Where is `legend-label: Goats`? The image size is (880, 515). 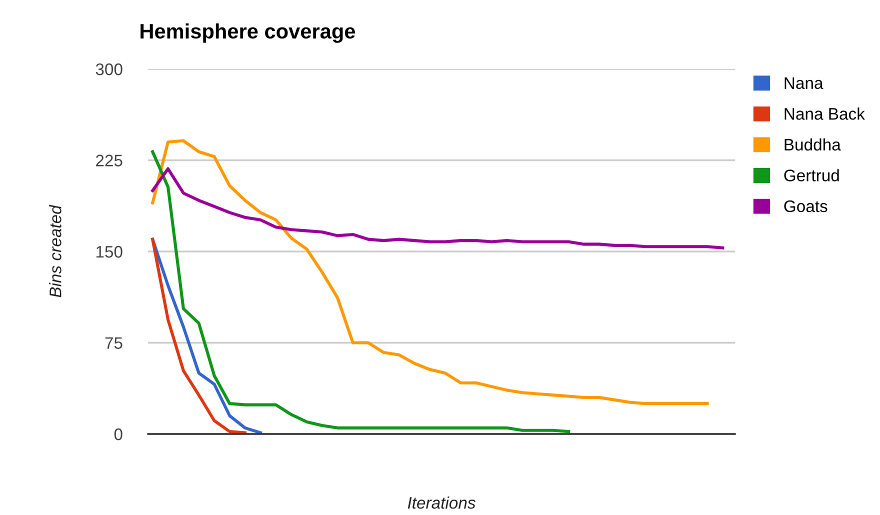 legend-label: Goats is located at coordinates (806, 206).